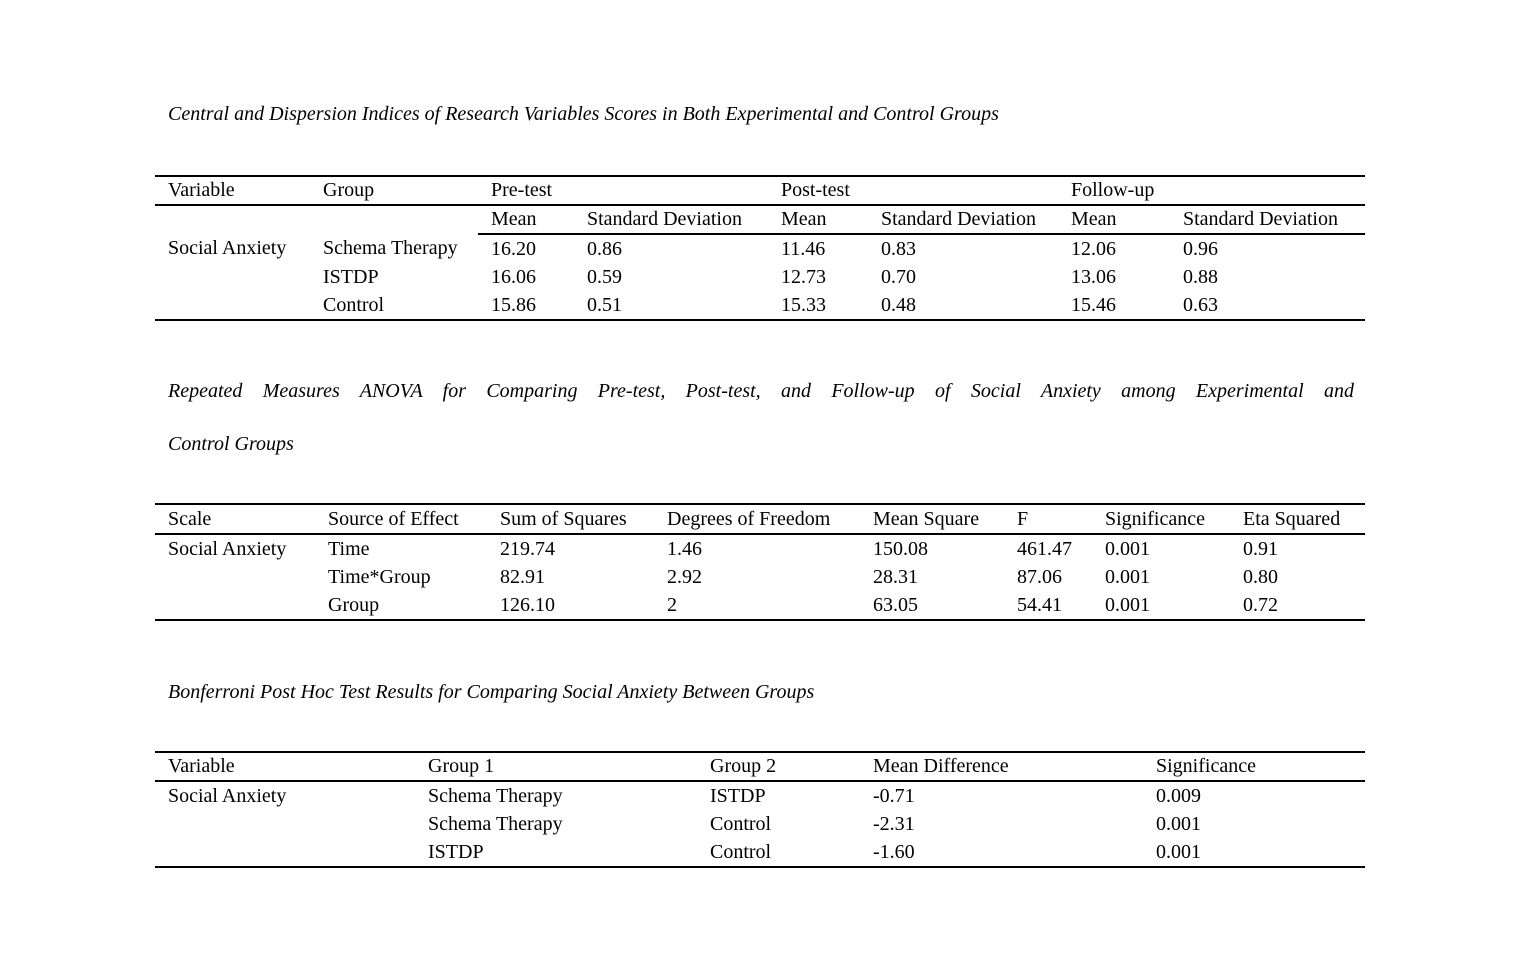 Image resolution: width=1524 pixels, height=958 pixels. Describe the element at coordinates (894, 795) in the screenshot. I see `t3-mean-difference: -0.71` at that location.